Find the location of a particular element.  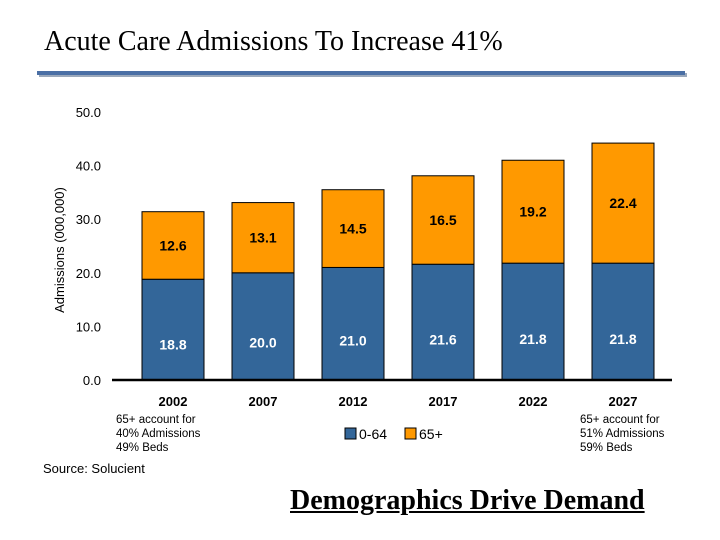

data-label: 18.8 is located at coordinates (172, 345).